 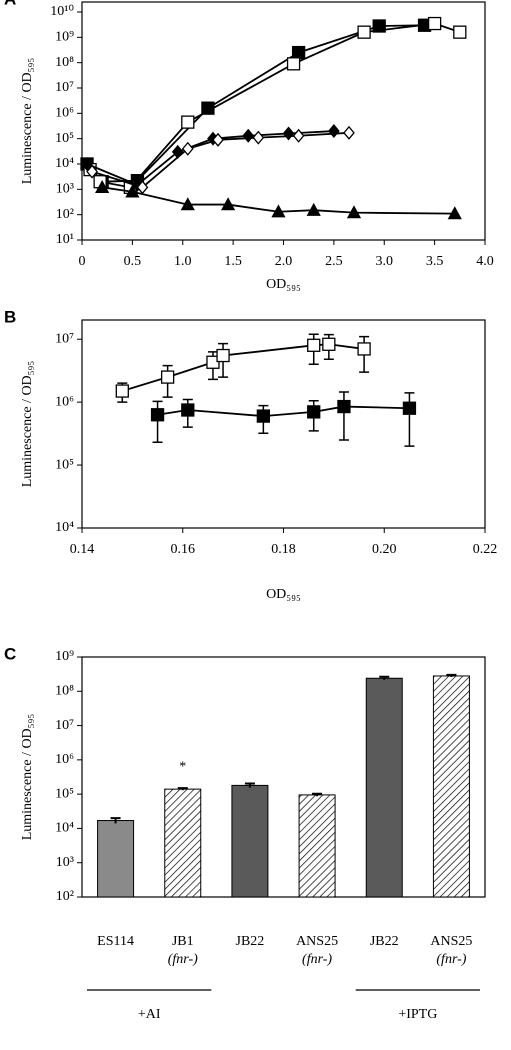 I want to click on x-tick-label: 0.5, so click(x=133, y=261).